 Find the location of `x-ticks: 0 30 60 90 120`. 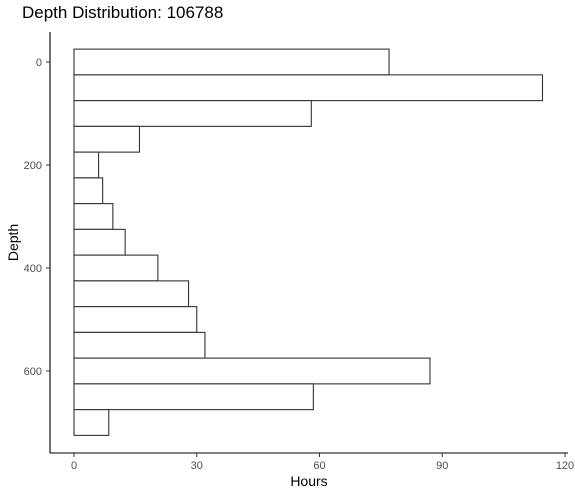

x-ticks: 0 30 60 90 120 is located at coordinates (322, 462).